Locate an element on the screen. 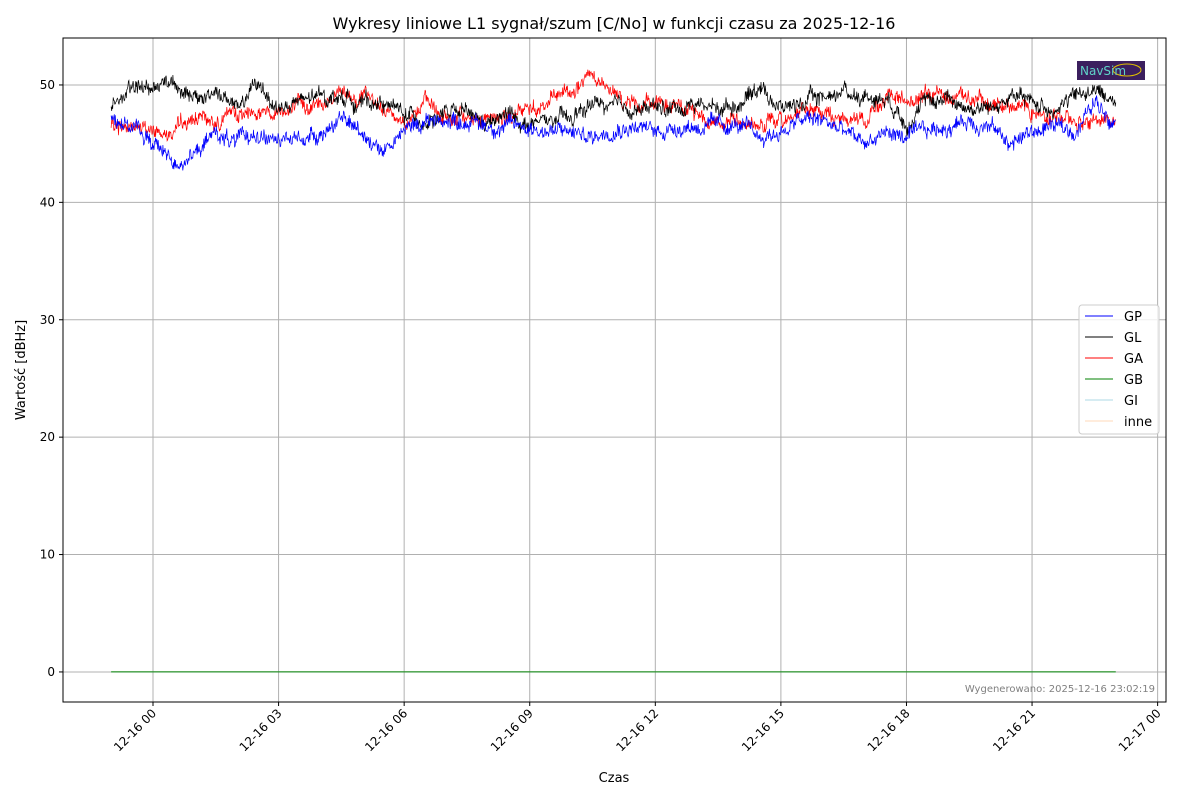 The image size is (1200, 800). series-line-gp is located at coordinates (613, 133).